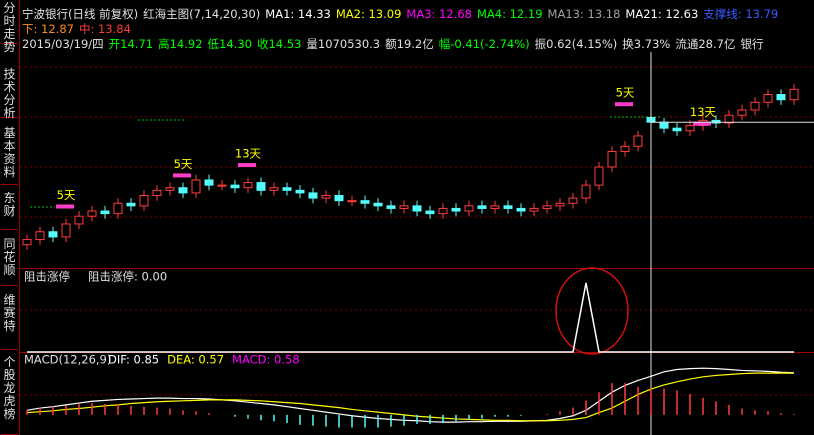 The height and width of the screenshot is (435, 814). Describe the element at coordinates (202, 14) in the screenshot. I see `header-item: 红海主图(7,14,20,30)` at that location.